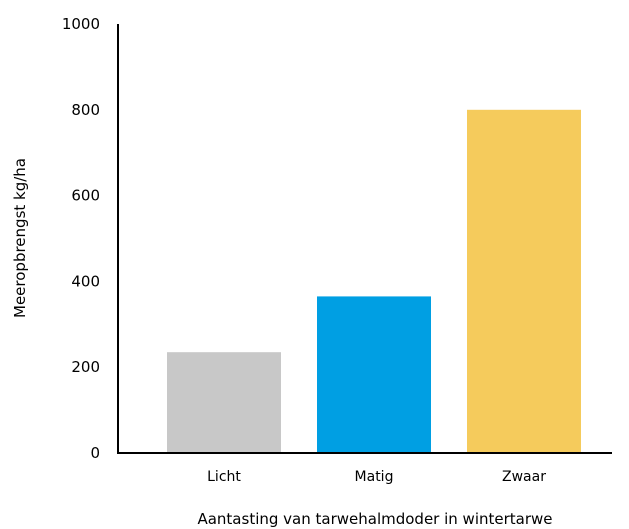 The width and height of the screenshot is (629, 529). I want to click on bar-licht, so click(224, 402).